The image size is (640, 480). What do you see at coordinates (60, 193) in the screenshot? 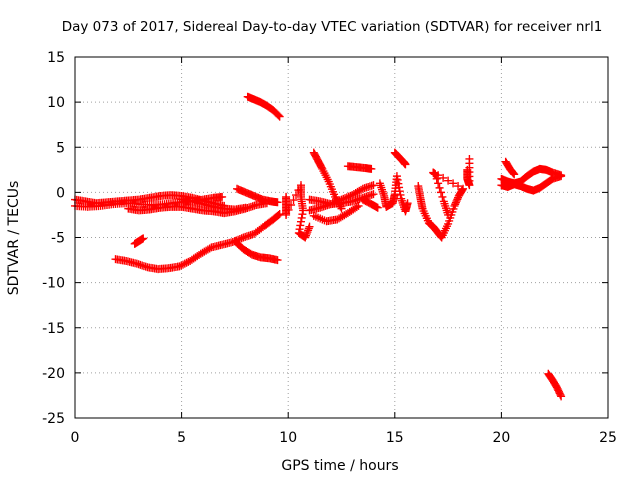
I see `y-tick-label: 0` at bounding box center [60, 193].